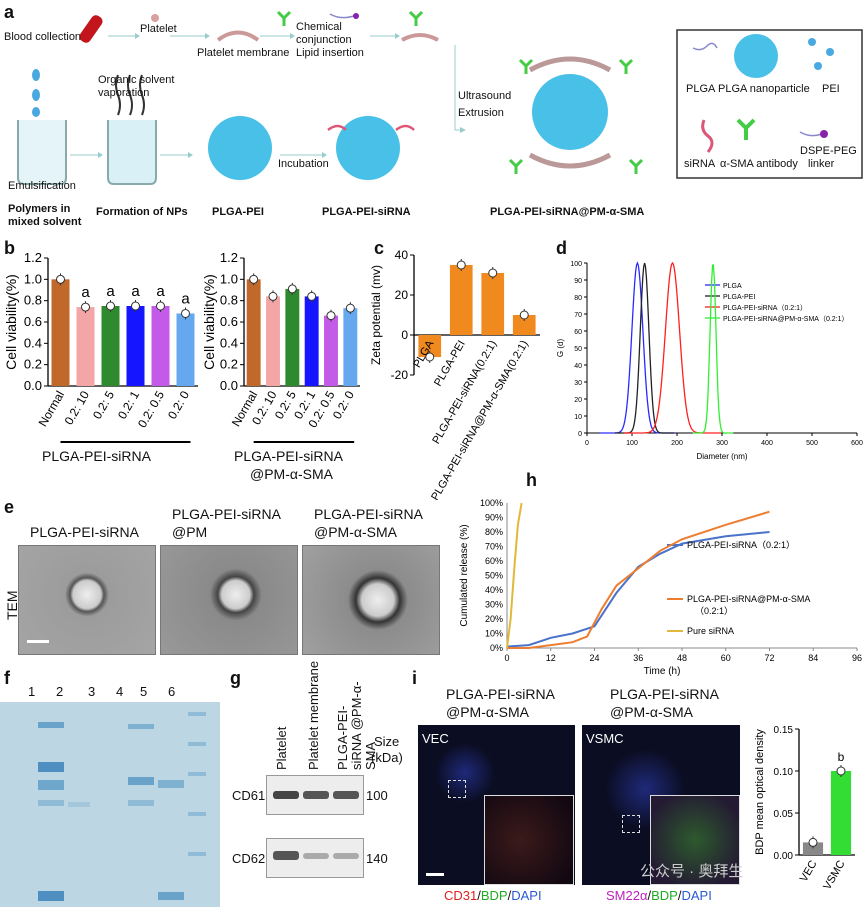 The height and width of the screenshot is (909, 867). Describe the element at coordinates (741, 545) in the screenshot. I see `legend-label: PLGA-PEI-siRNA（0.2:1）` at that location.